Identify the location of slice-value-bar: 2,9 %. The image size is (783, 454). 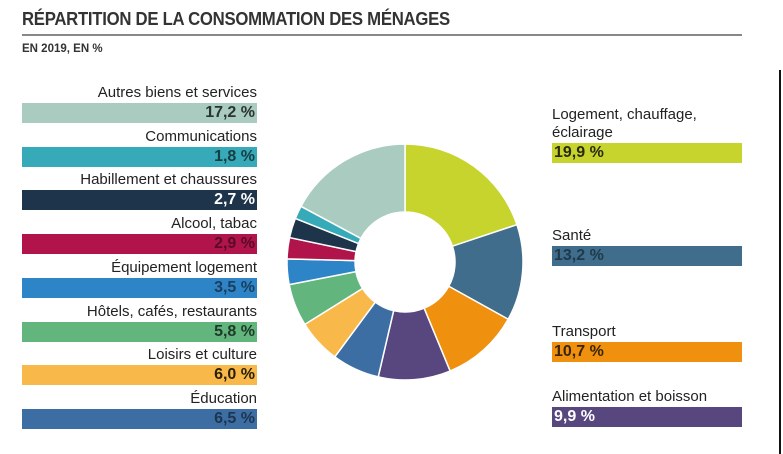
(139, 244).